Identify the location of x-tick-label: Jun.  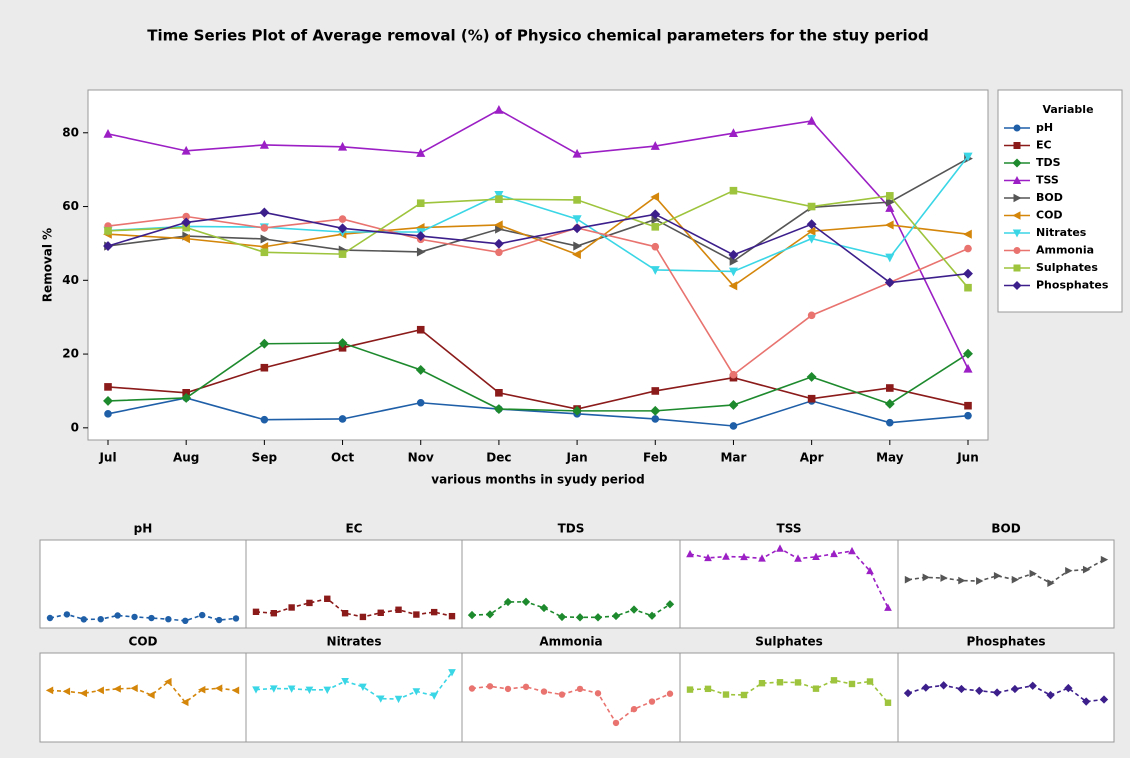
(967, 458).